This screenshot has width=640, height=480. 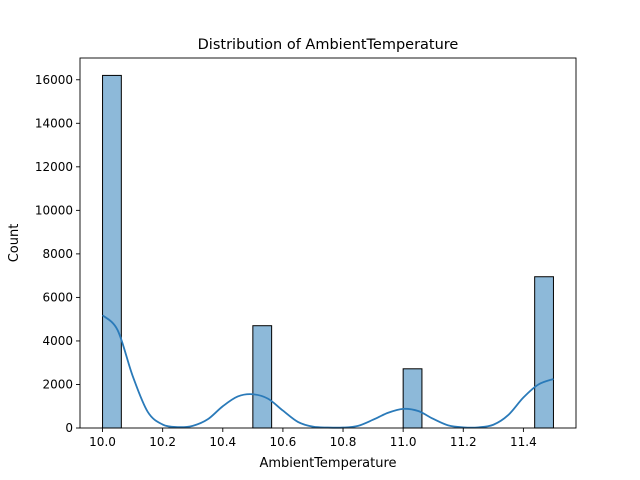 What do you see at coordinates (69, 428) in the screenshot?
I see `y-tick-label: 0` at bounding box center [69, 428].